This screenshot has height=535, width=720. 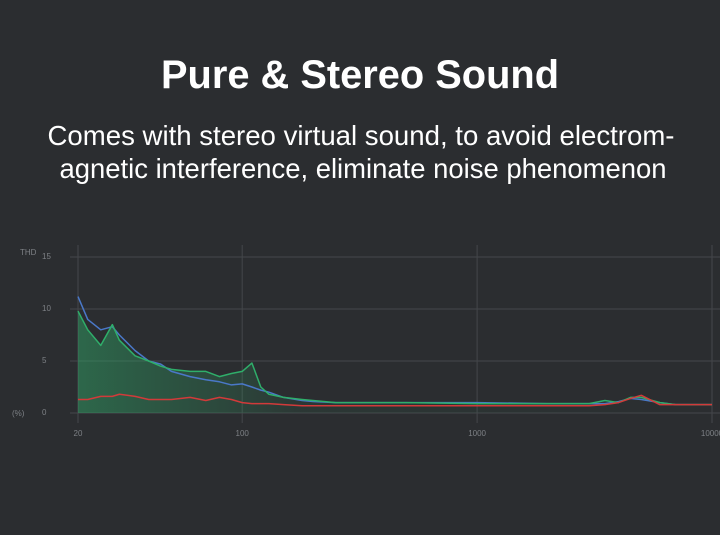 I want to click on y-axis-label: THD, so click(x=28, y=252).